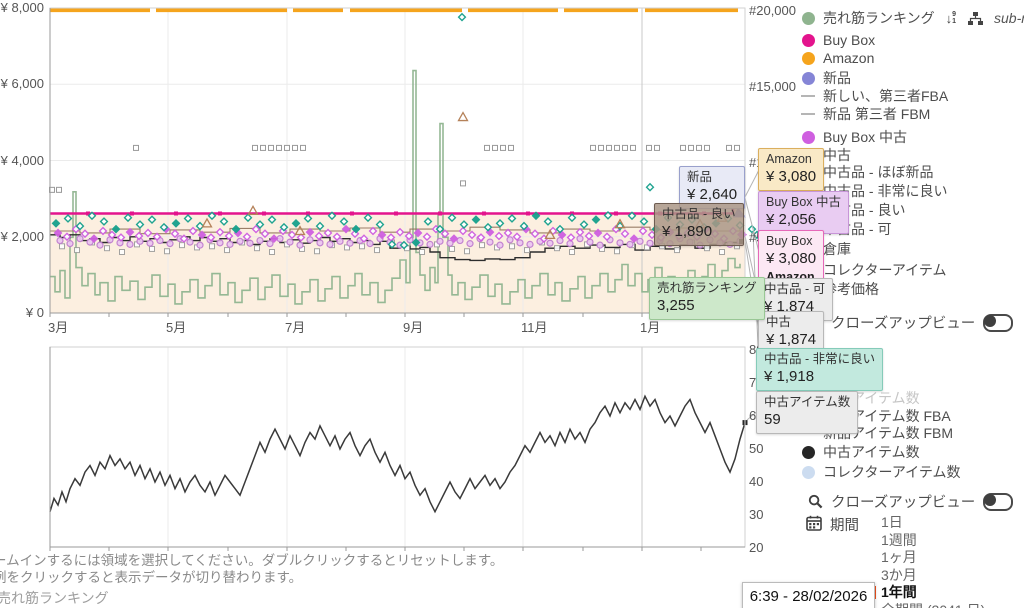 The width and height of the screenshot is (1024, 608). What do you see at coordinates (808, 595) in the screenshot?
I see `date-tooltip: 6:39 - 28/02/2026` at bounding box center [808, 595].